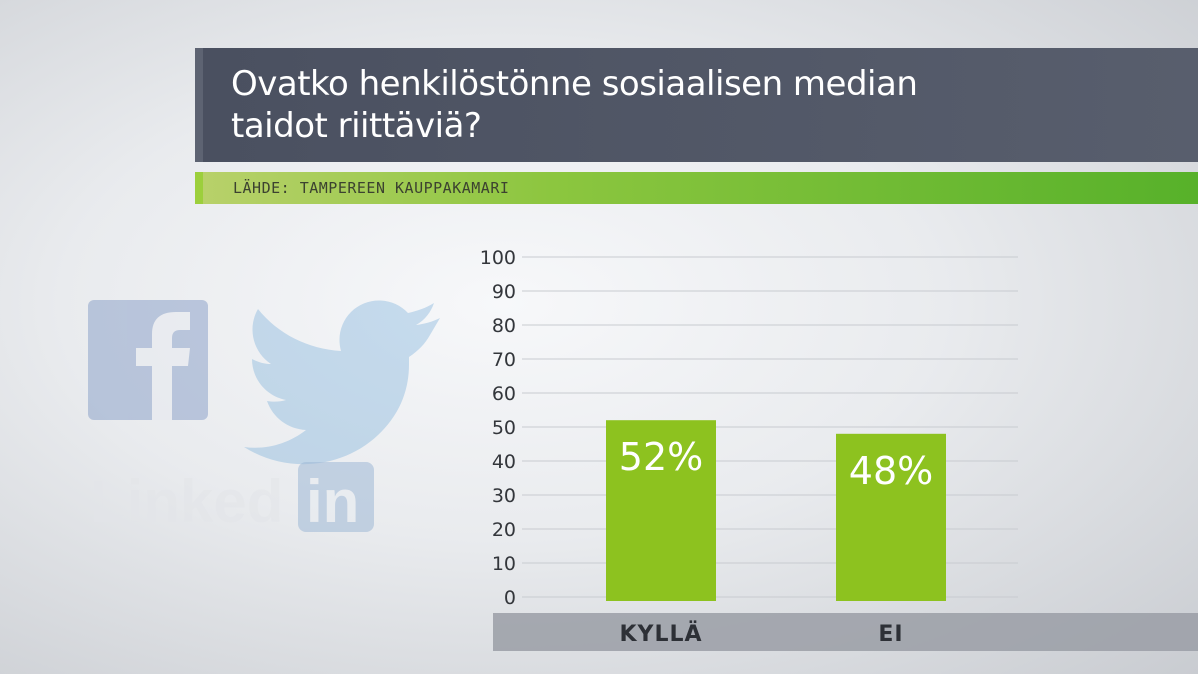 This screenshot has width=1198, height=674. I want to click on y-tick-label: 20, so click(504, 530).